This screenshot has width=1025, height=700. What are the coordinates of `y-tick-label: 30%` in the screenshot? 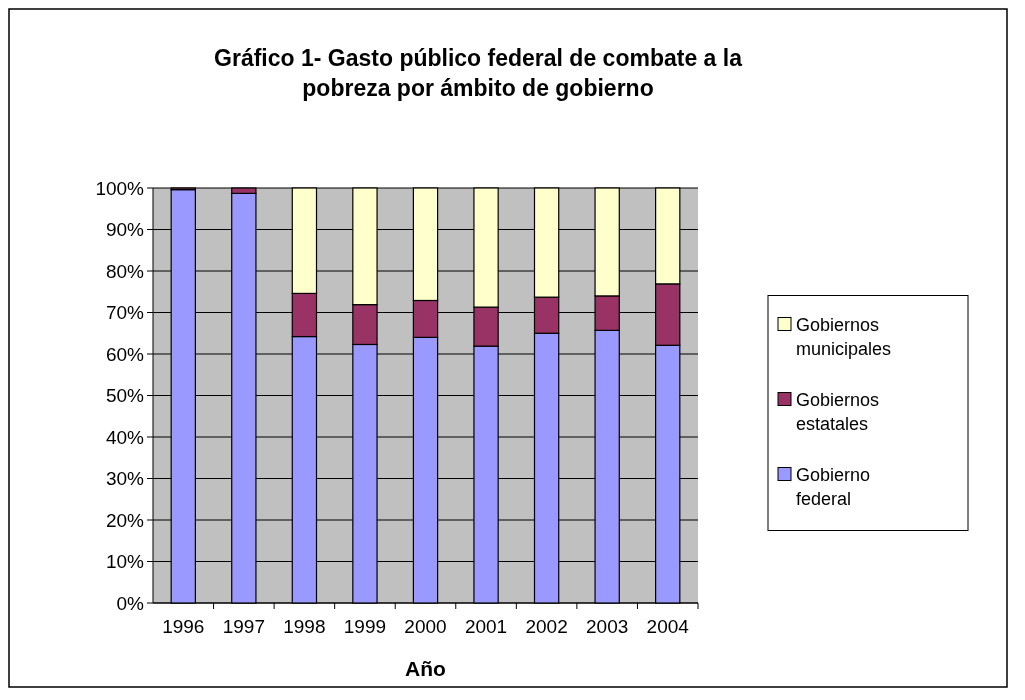 It's located at (125, 479).